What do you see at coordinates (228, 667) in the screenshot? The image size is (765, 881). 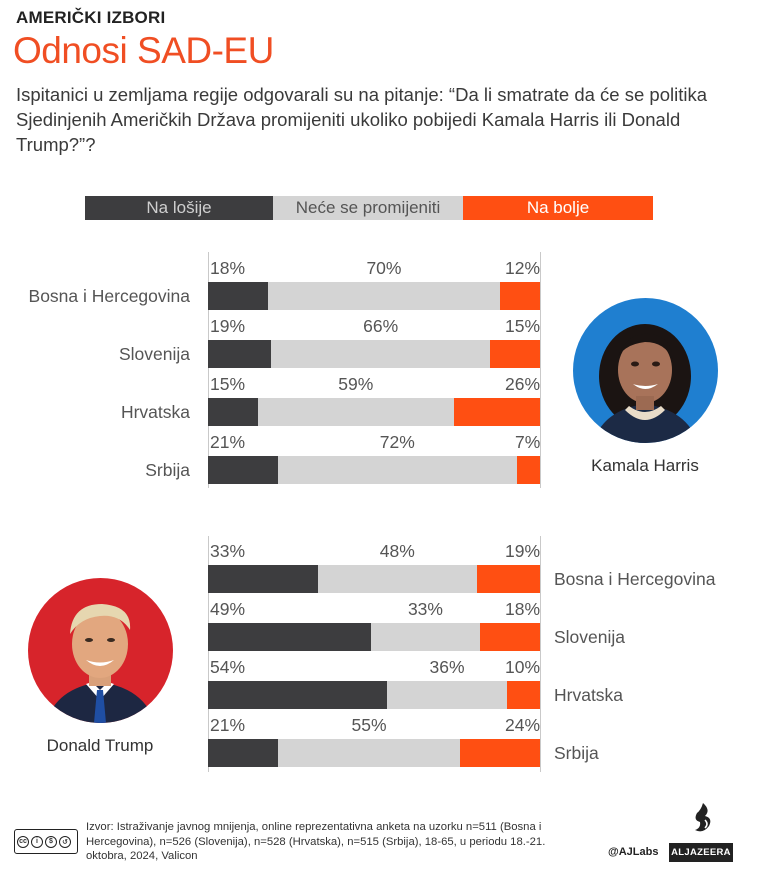 I see `value-label-worse: 54%` at bounding box center [228, 667].